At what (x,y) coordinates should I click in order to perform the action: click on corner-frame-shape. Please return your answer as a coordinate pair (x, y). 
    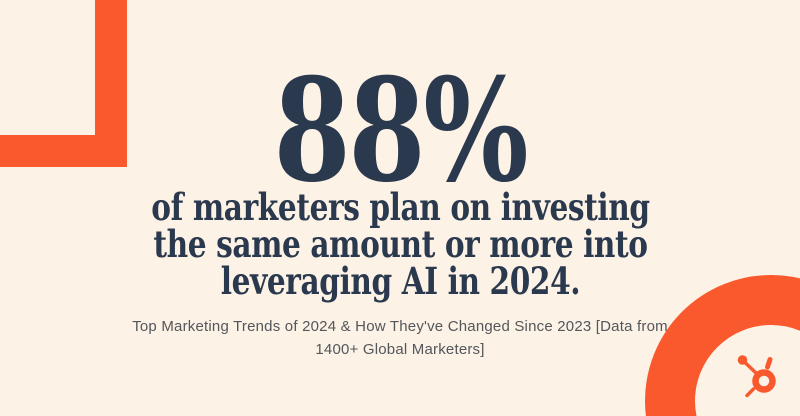
    Looking at the image, I should click on (63, 83).